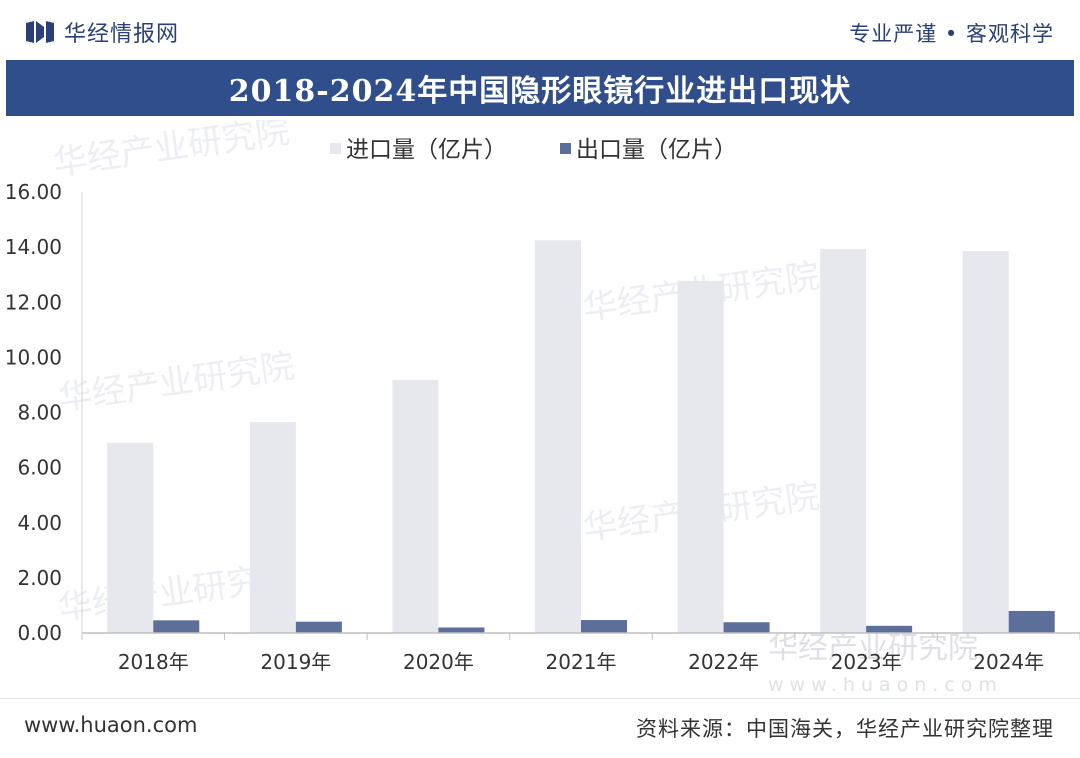 The height and width of the screenshot is (758, 1080). I want to click on y-tick-label: 10.00, so click(33, 357).